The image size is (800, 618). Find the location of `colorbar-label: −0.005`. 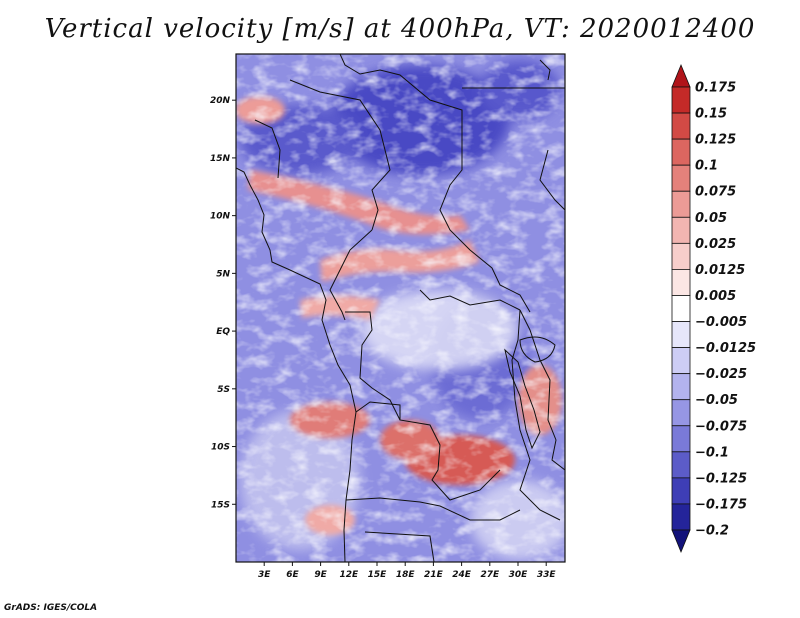

colorbar-label: −0.005 is located at coordinates (721, 322).